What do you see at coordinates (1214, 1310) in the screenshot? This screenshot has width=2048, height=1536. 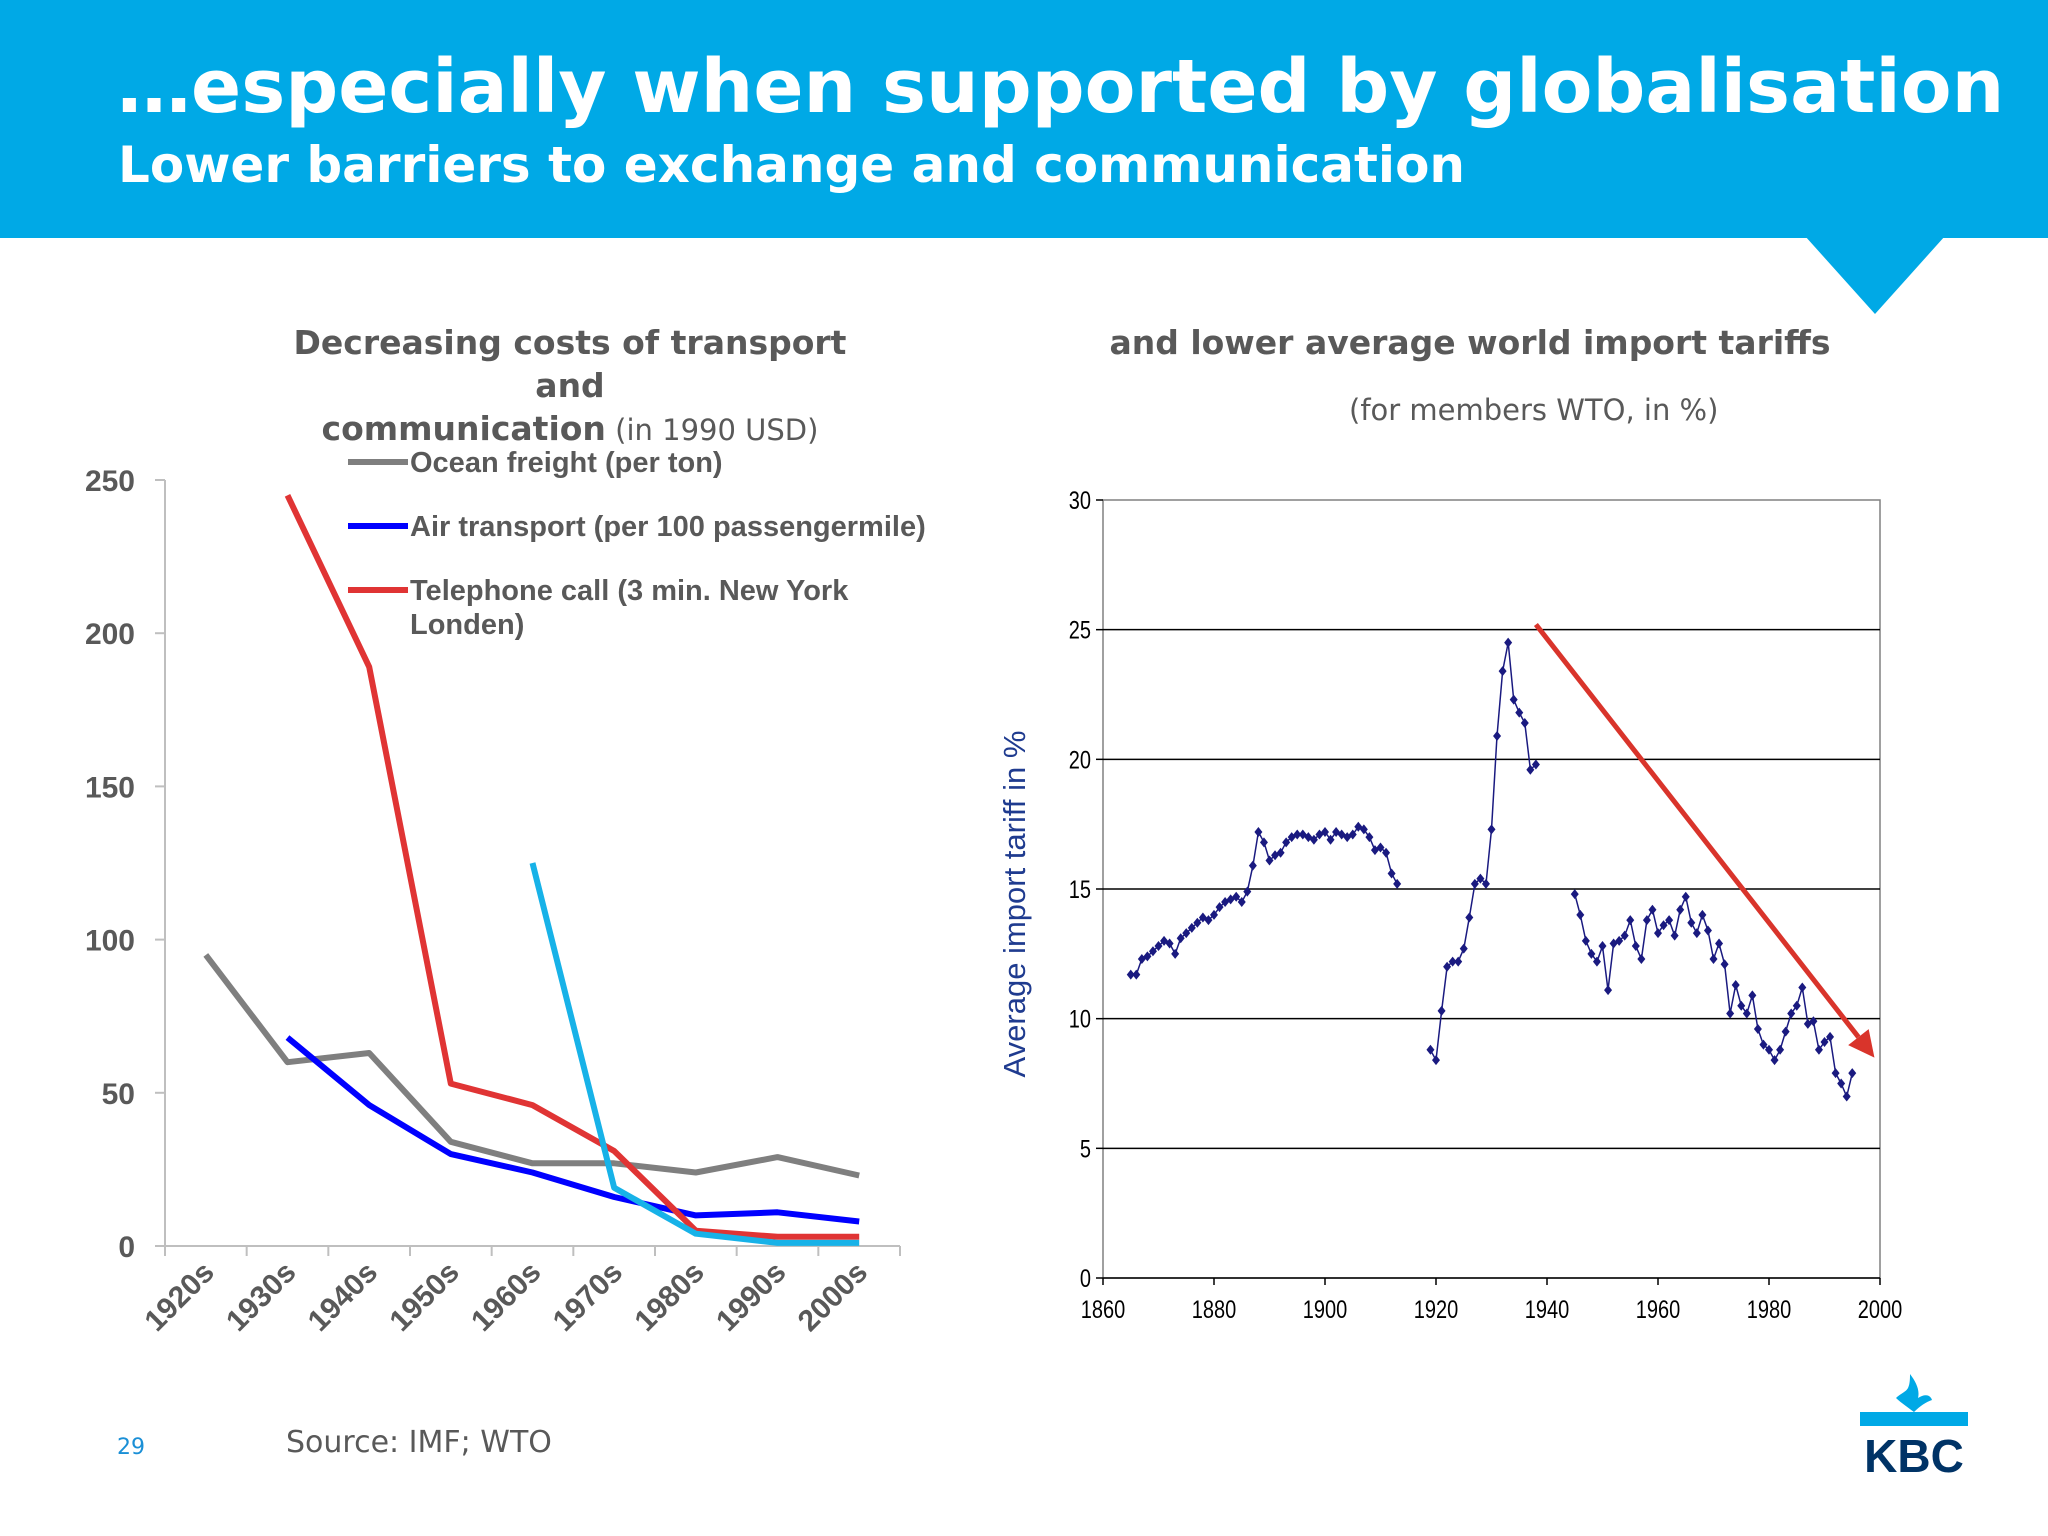 I see `x-tick-label: 1880` at bounding box center [1214, 1310].